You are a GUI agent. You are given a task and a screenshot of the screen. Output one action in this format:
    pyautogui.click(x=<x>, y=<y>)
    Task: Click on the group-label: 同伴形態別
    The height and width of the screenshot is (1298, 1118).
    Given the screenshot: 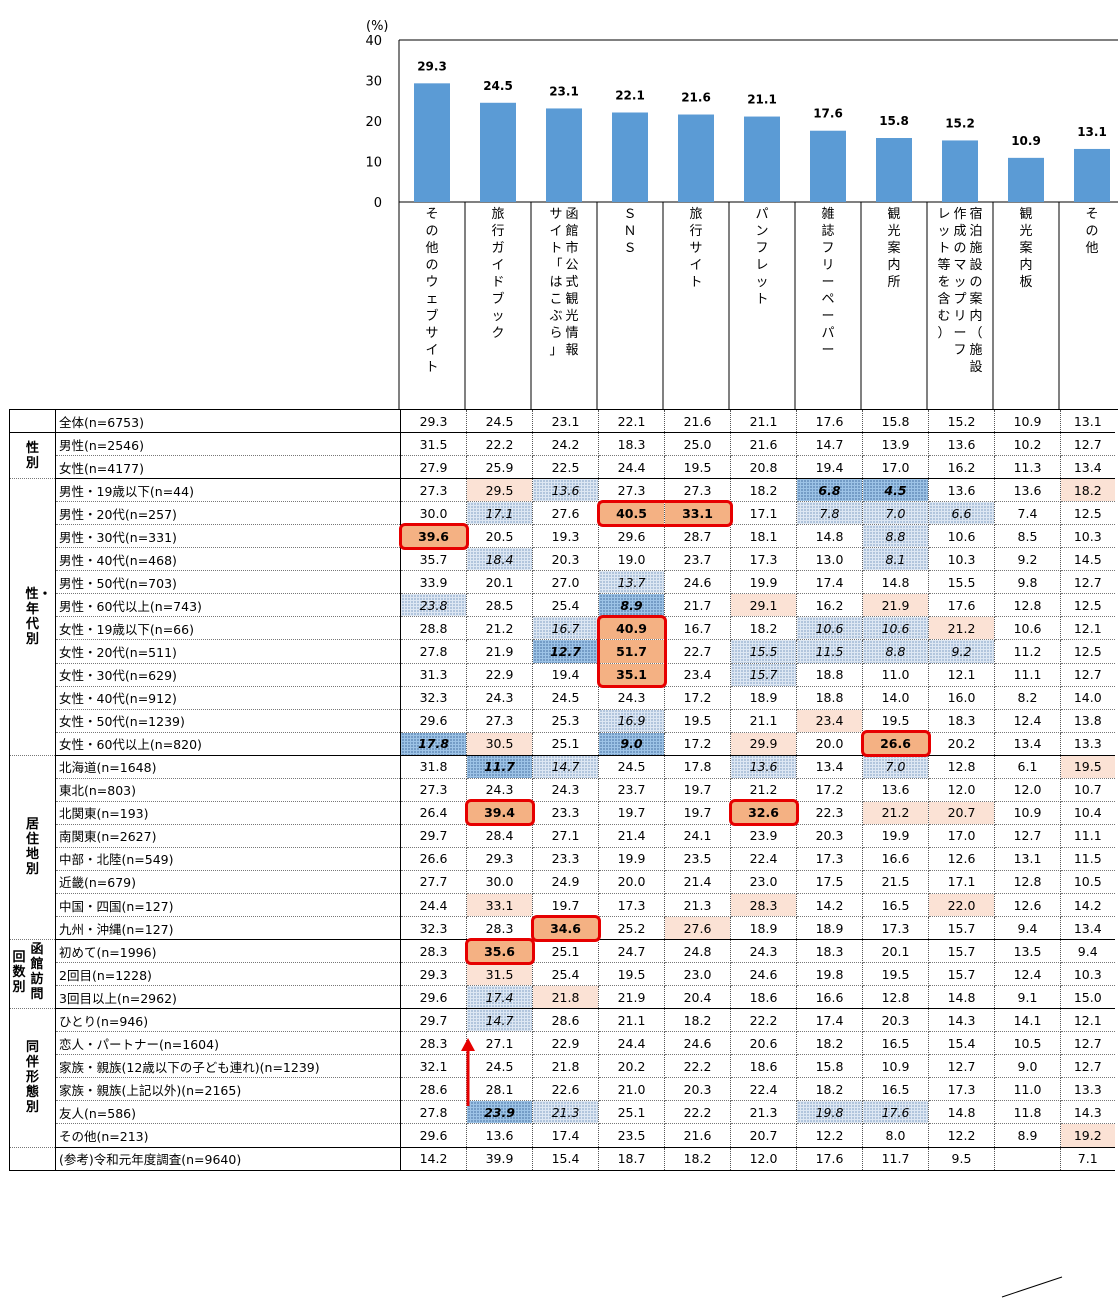 What is the action you would take?
    pyautogui.click(x=32, y=1078)
    